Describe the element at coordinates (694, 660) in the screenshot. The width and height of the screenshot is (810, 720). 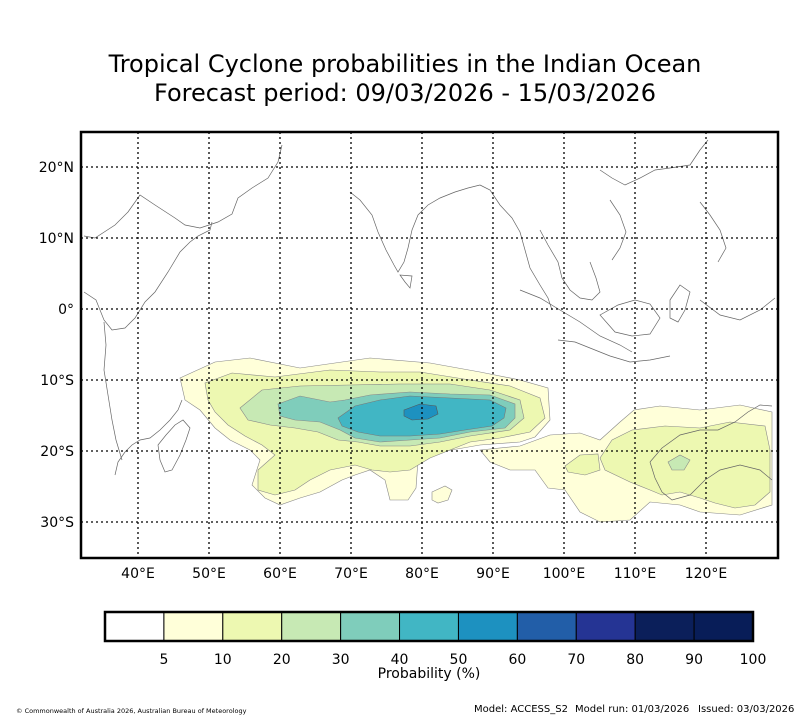
I see `colorbar-tick-label: 90` at that location.